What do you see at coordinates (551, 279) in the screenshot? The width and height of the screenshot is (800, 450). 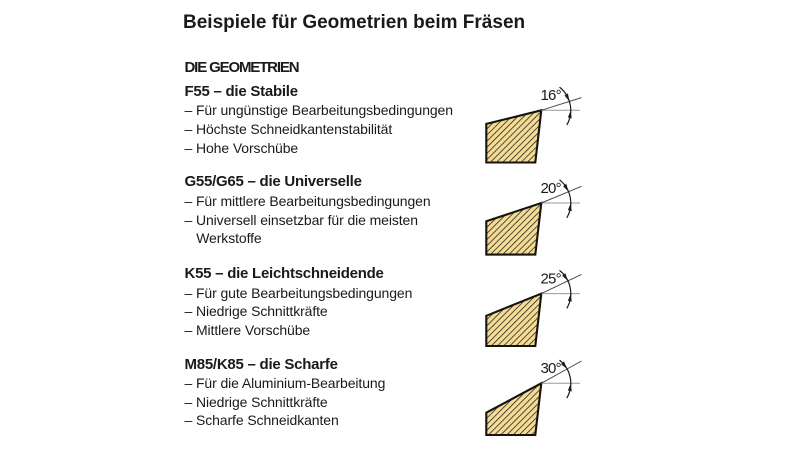 I see `svg-text: 25°` at bounding box center [551, 279].